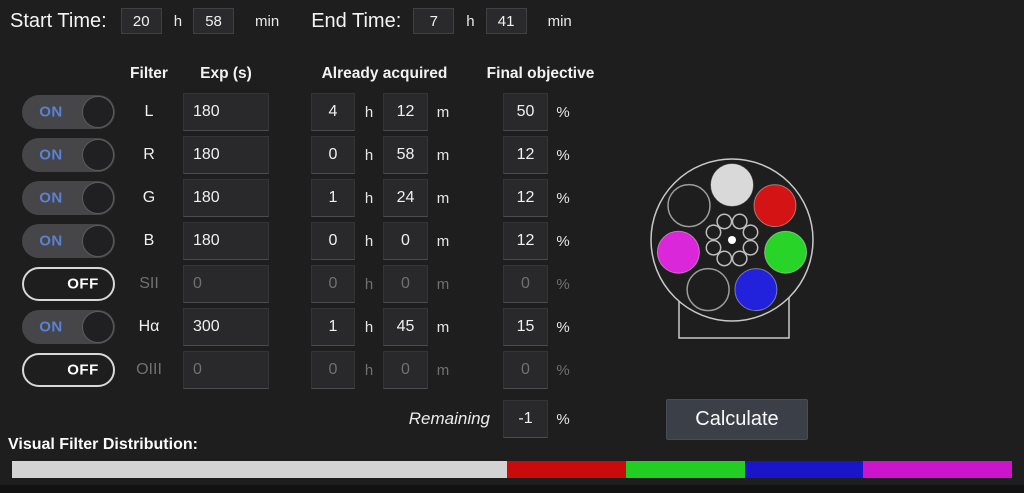 The image size is (1024, 493). What do you see at coordinates (405, 198) in the screenshot?
I see `acquired-minutes-input: 24` at bounding box center [405, 198].